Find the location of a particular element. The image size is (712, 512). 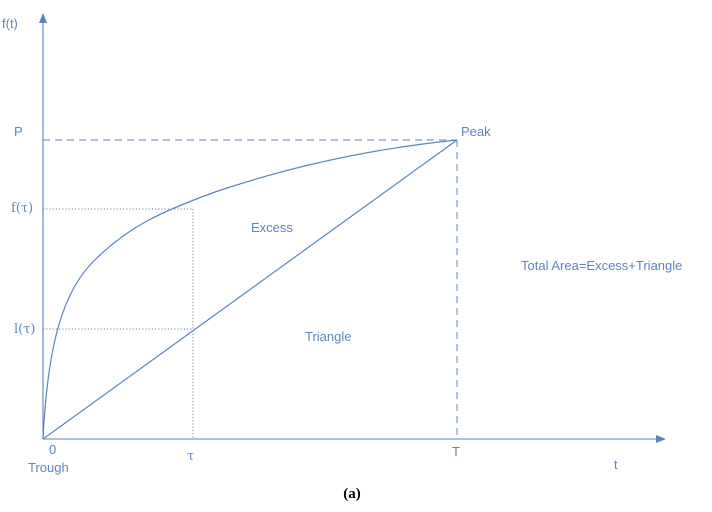

trough-label: Trough is located at coordinates (48, 467).